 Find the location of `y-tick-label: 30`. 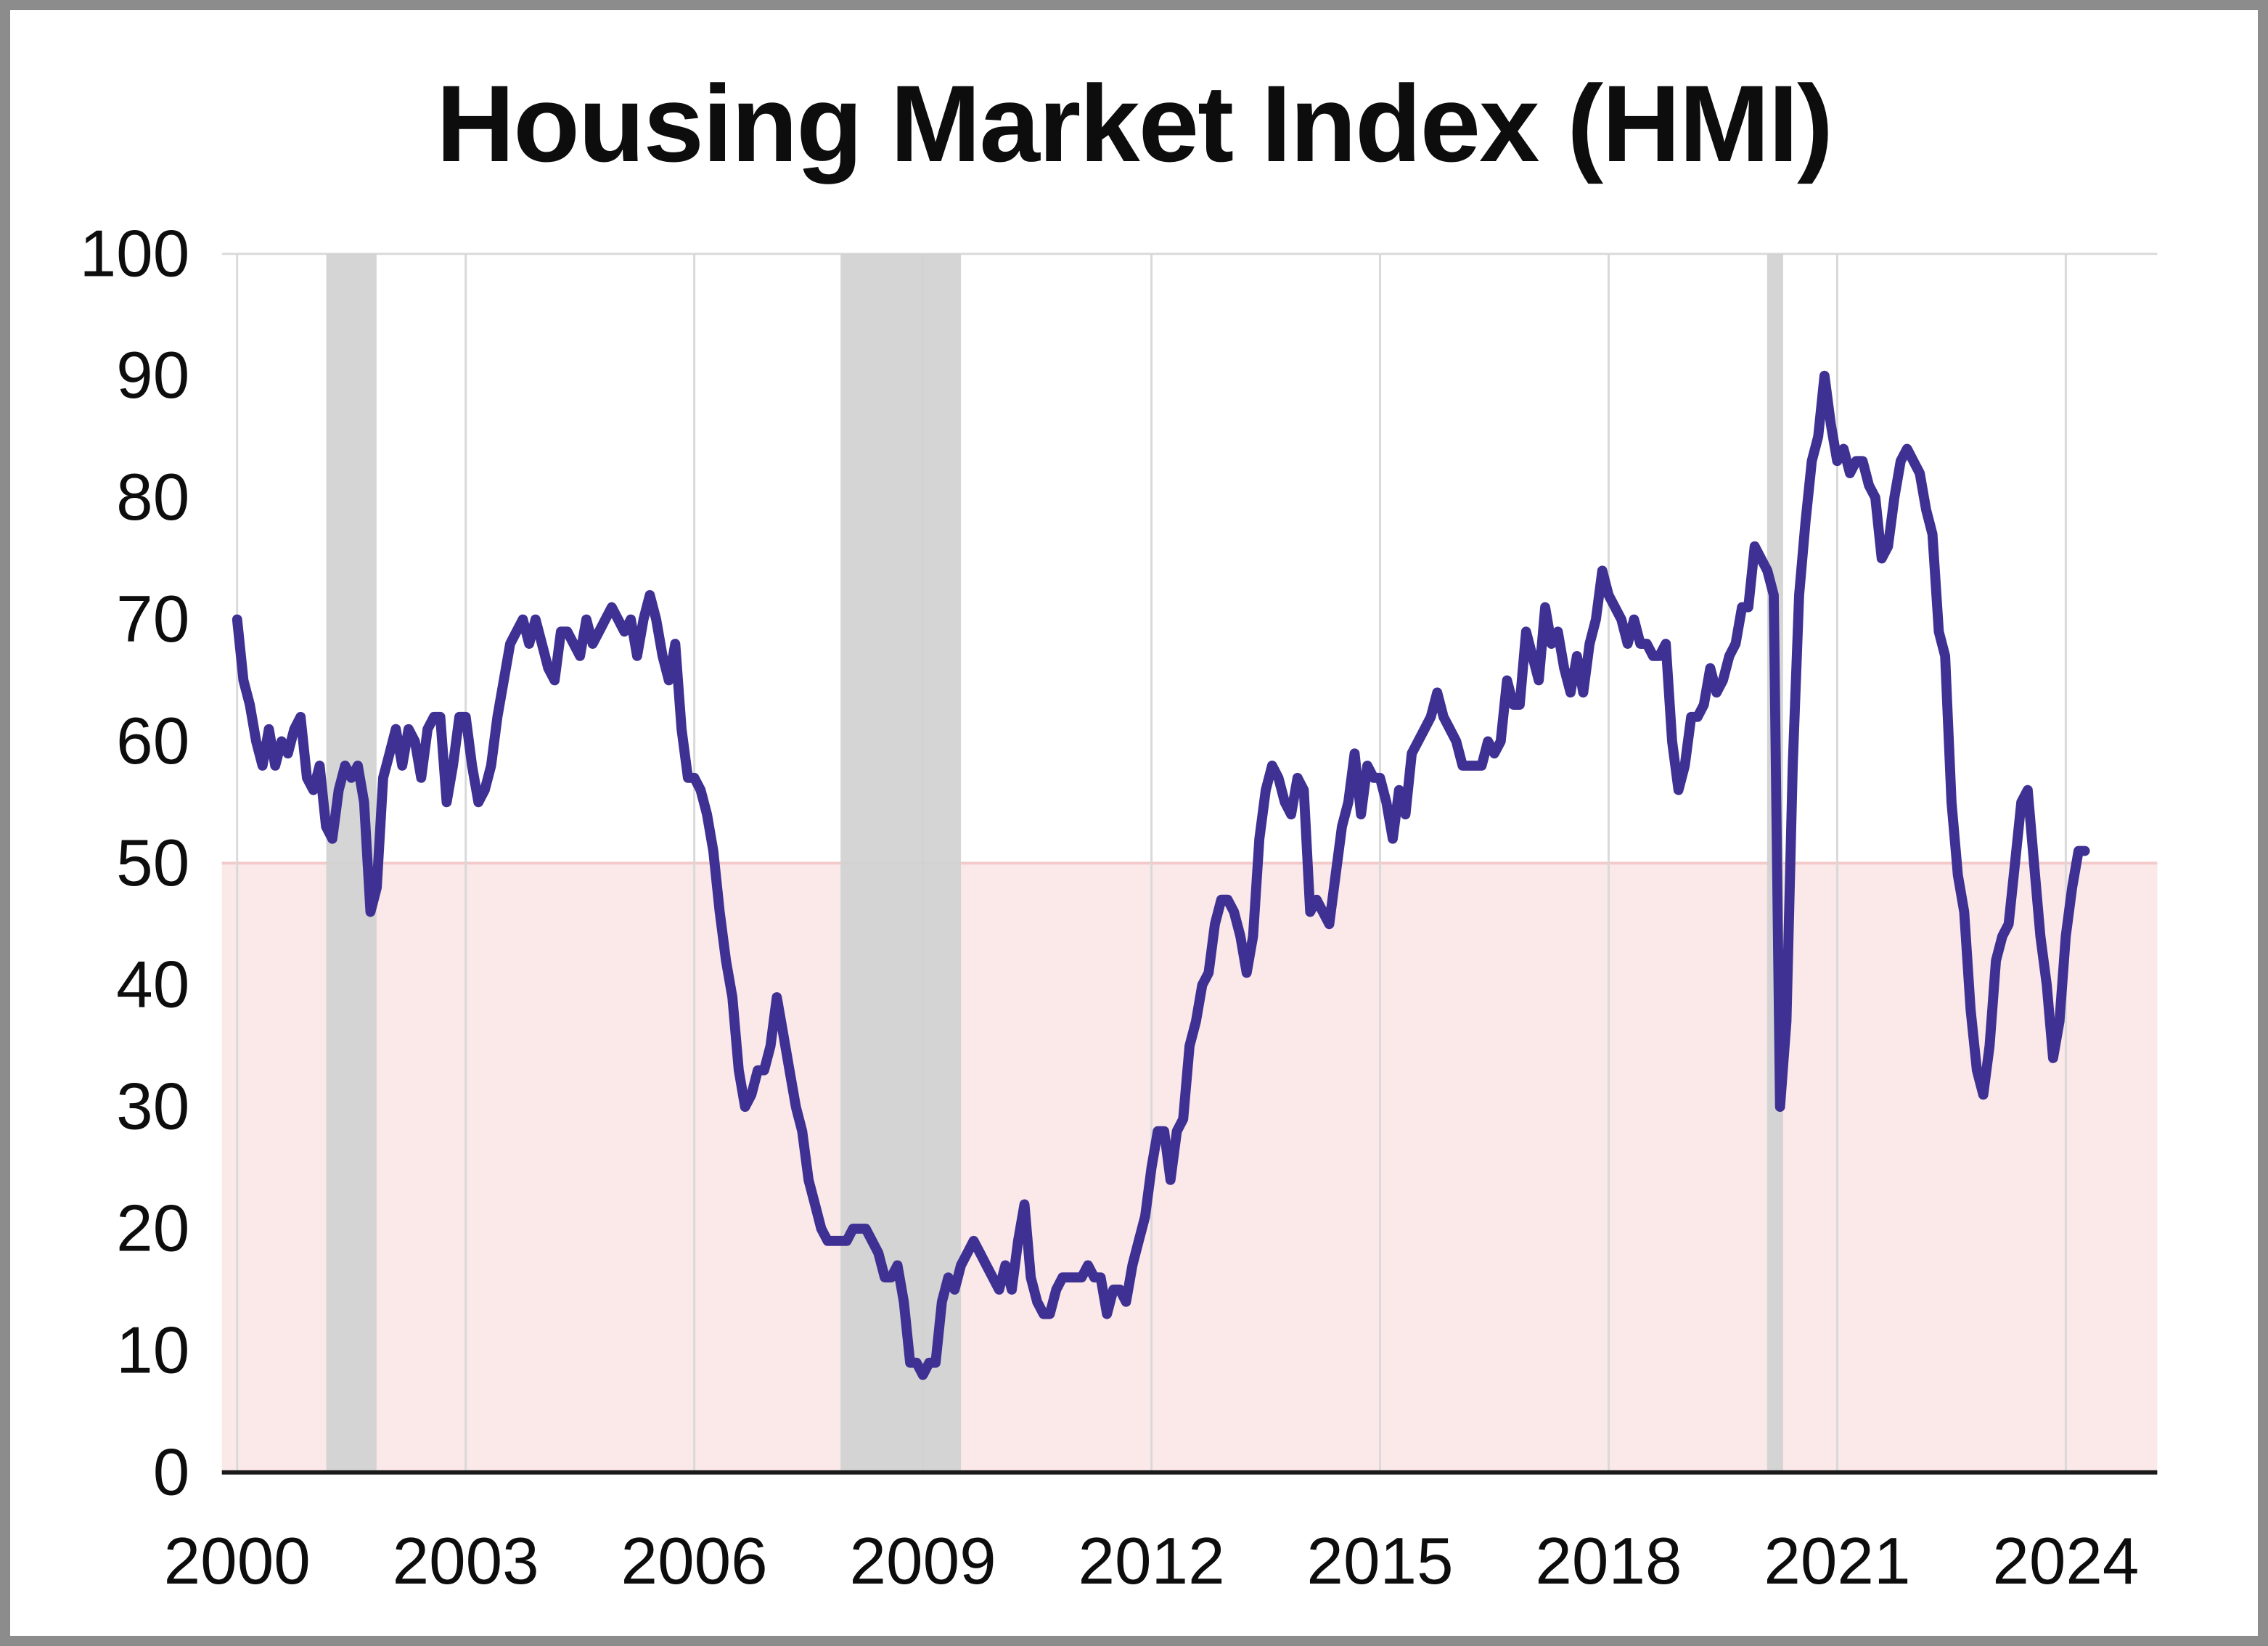

y-tick-label: 30 is located at coordinates (152, 1107).